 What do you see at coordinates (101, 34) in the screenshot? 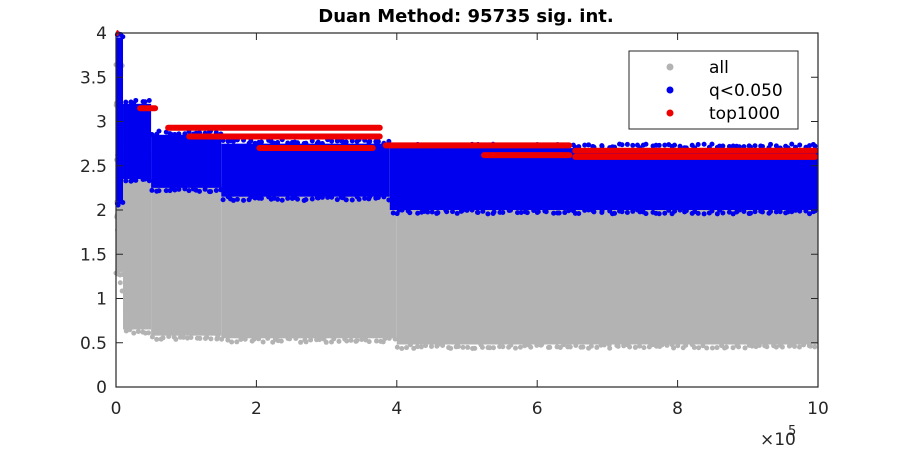
I see `y-tick-label: 4` at bounding box center [101, 34].